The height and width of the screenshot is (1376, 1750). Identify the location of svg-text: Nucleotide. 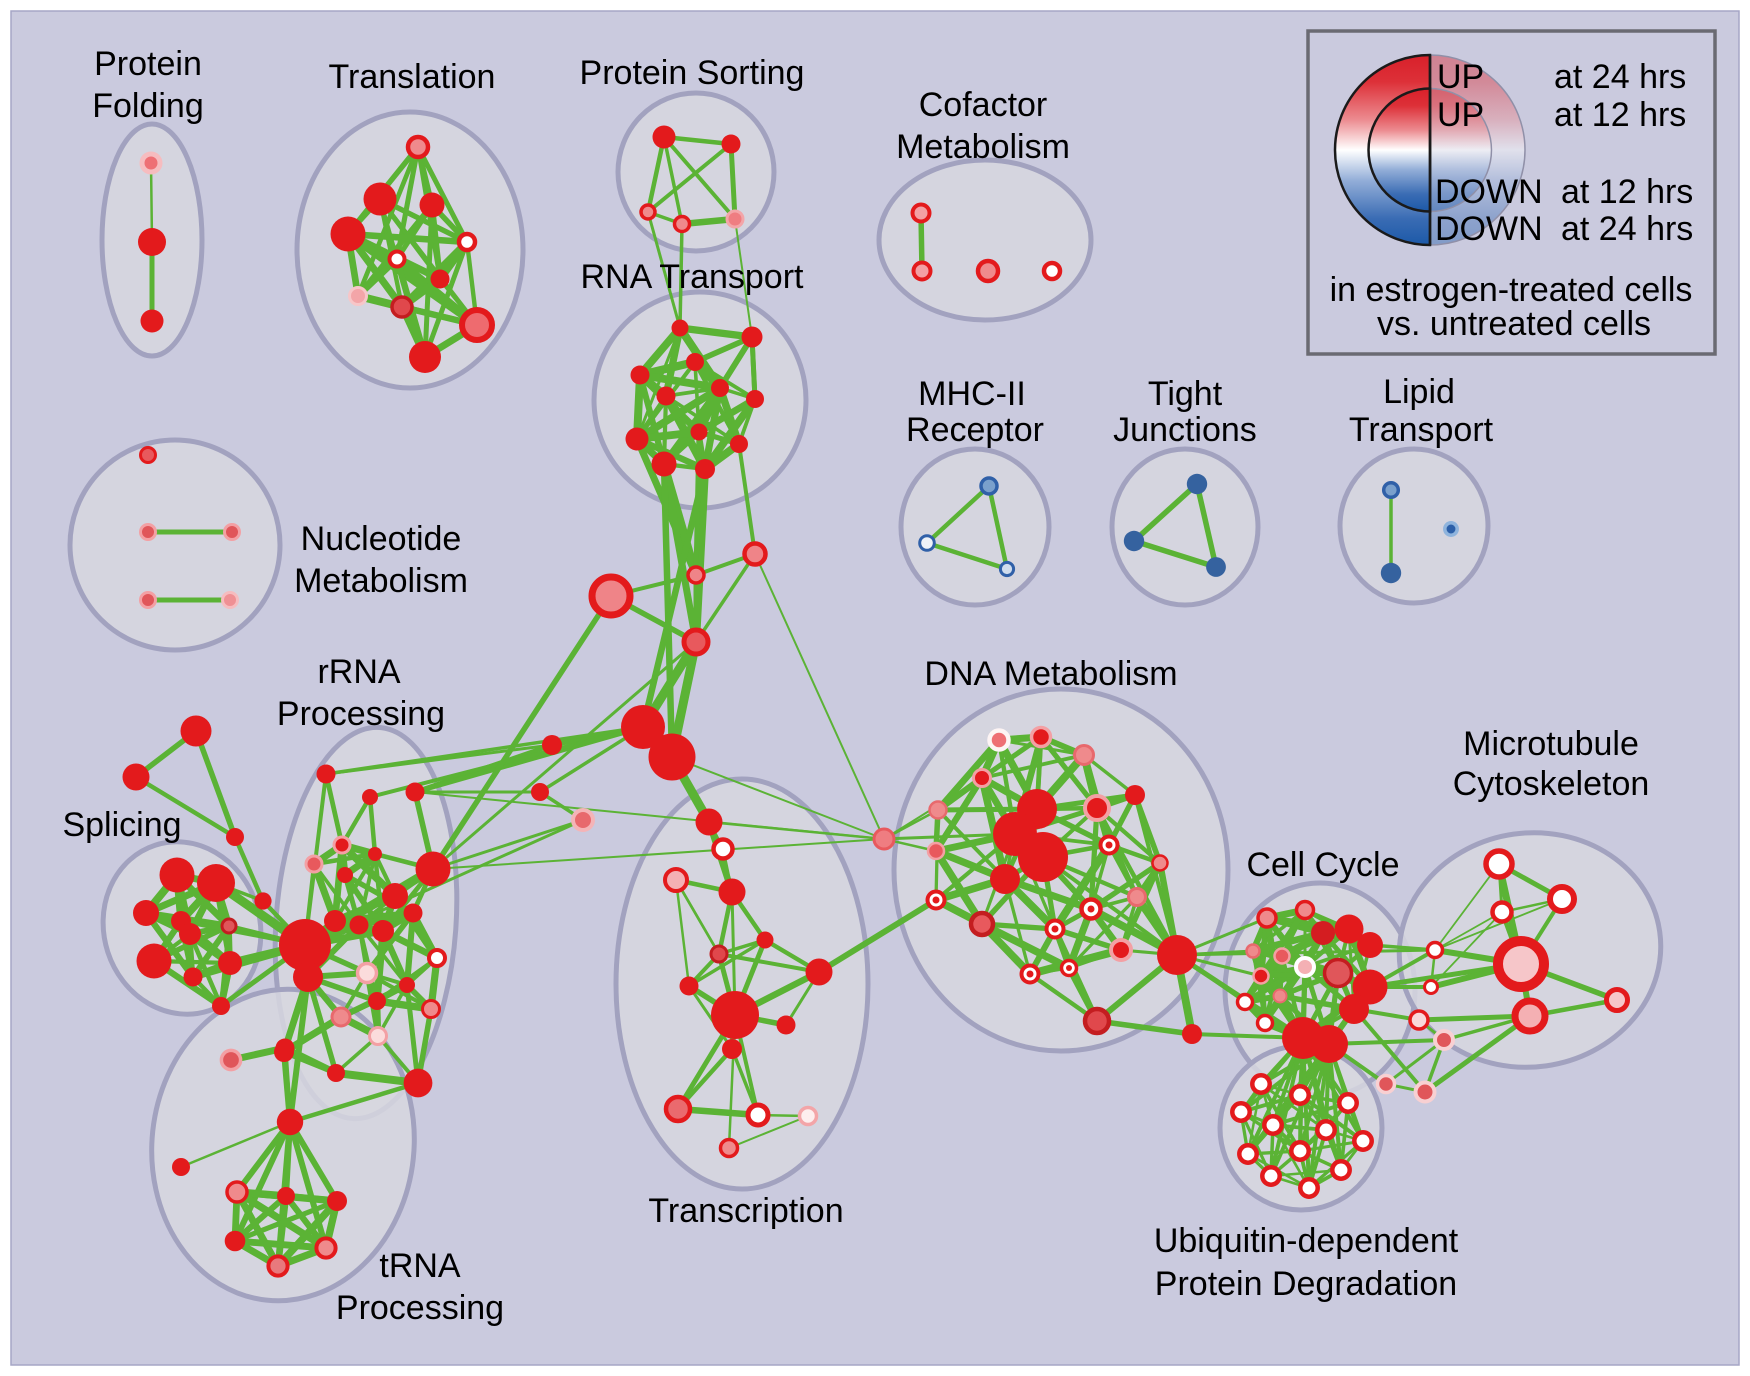
(381, 539).